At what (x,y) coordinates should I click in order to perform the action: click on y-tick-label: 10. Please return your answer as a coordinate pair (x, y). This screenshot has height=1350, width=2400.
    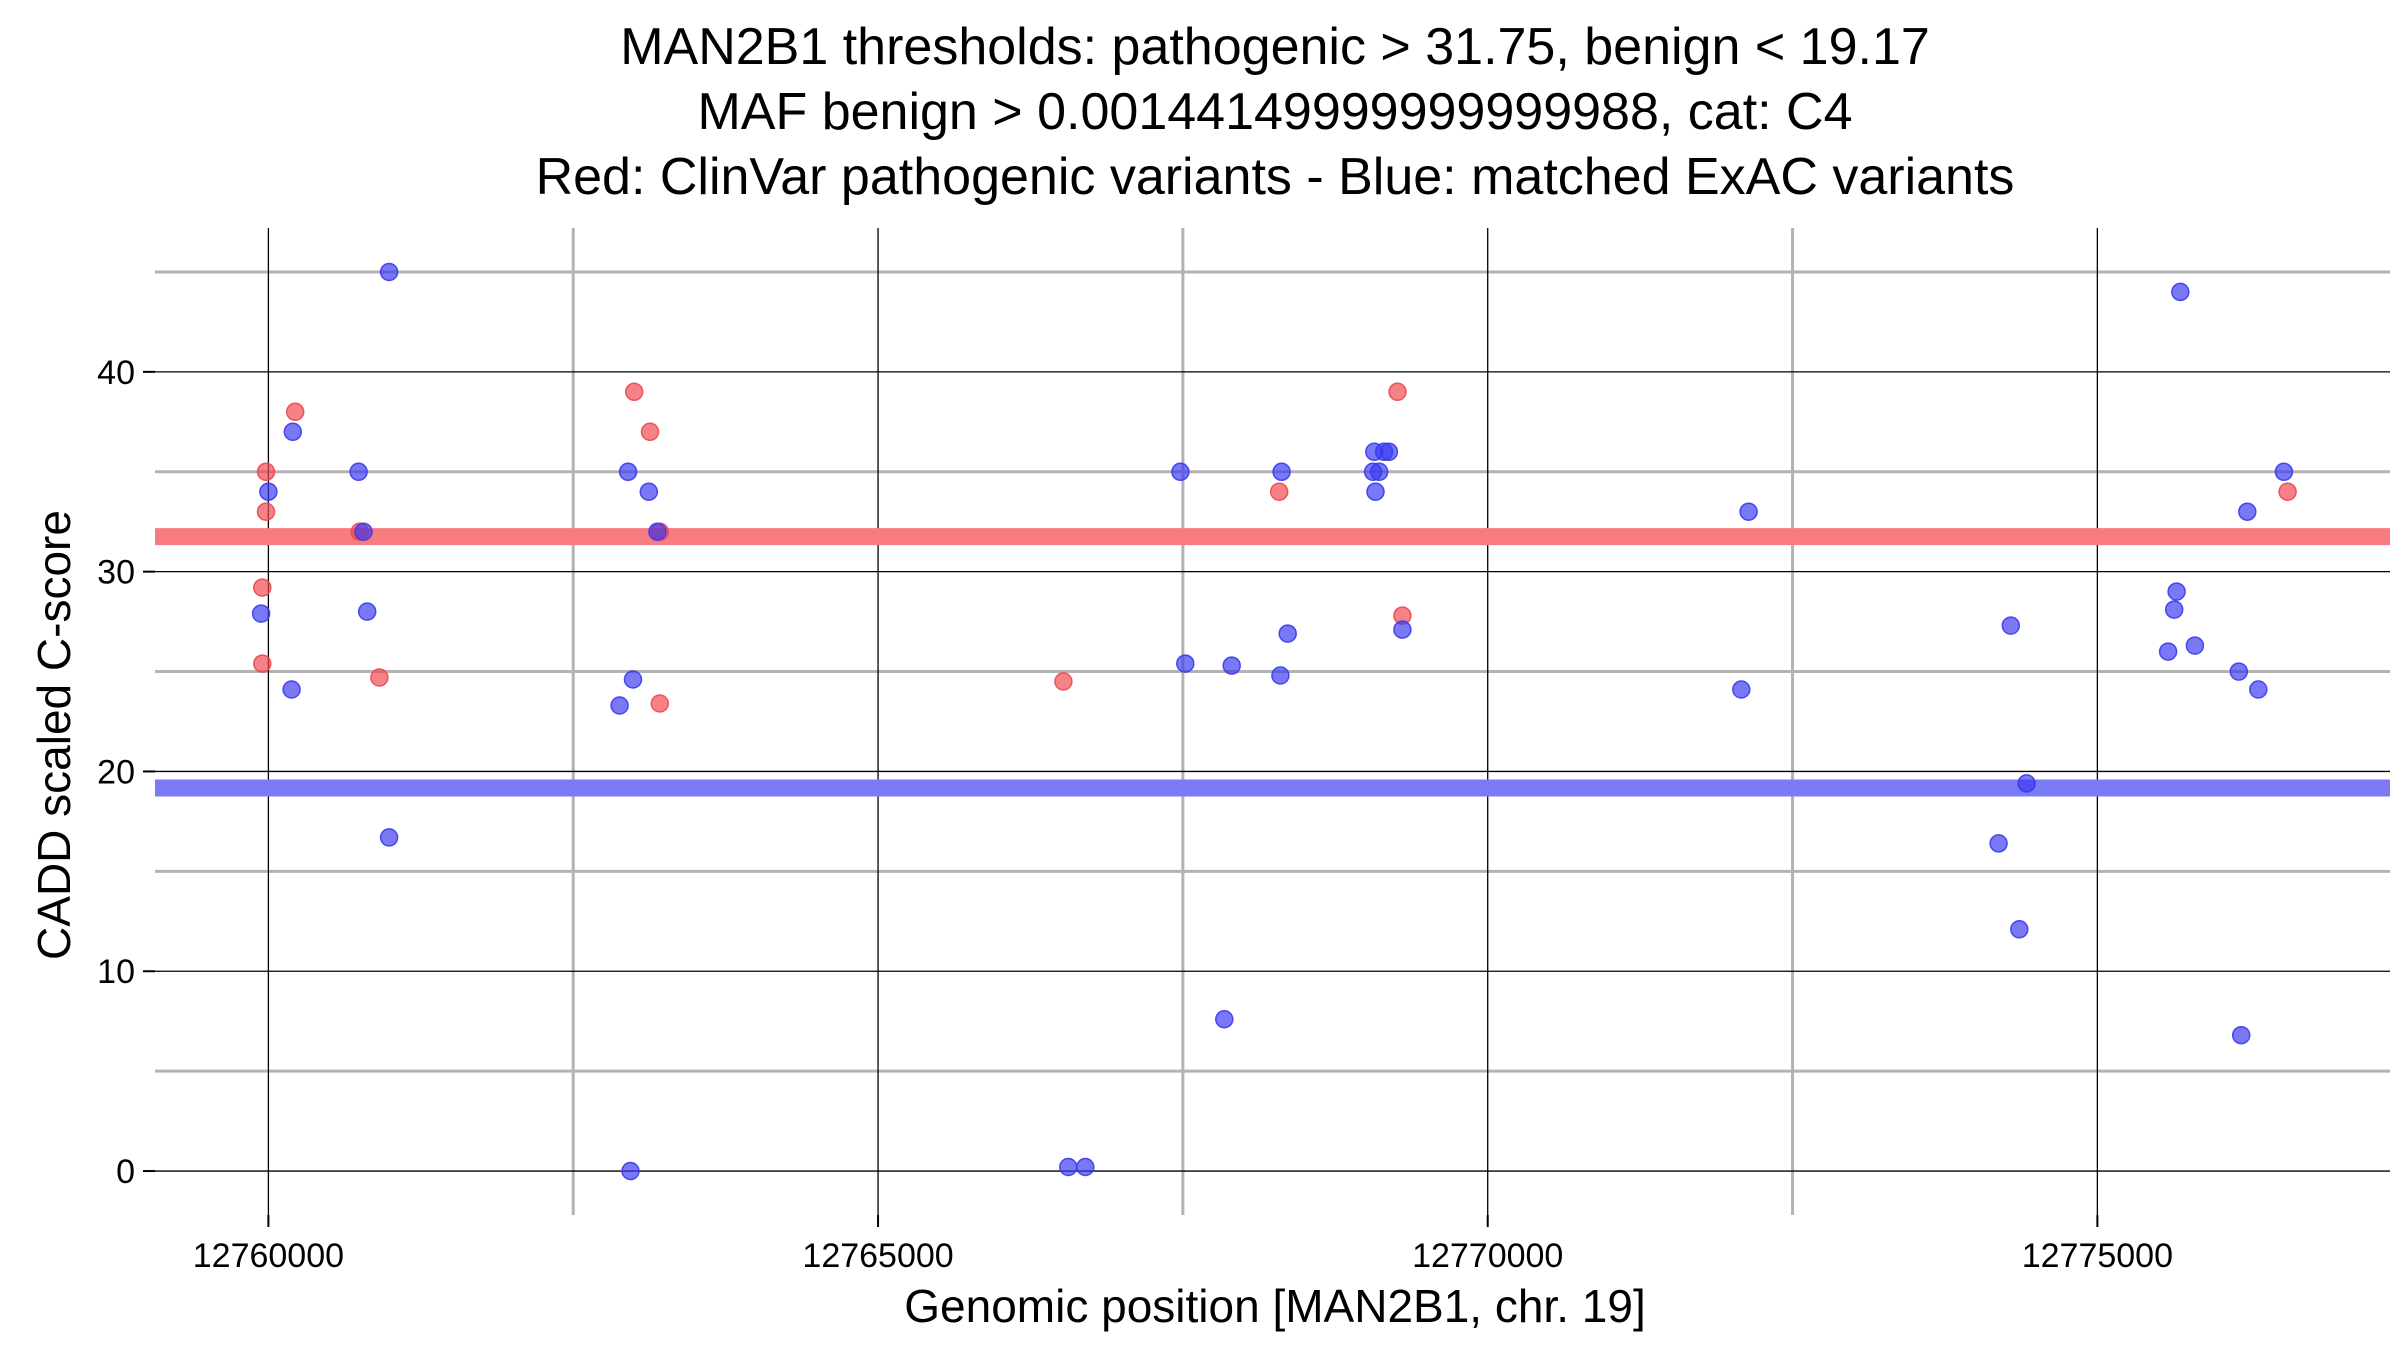
    Looking at the image, I should click on (116, 972).